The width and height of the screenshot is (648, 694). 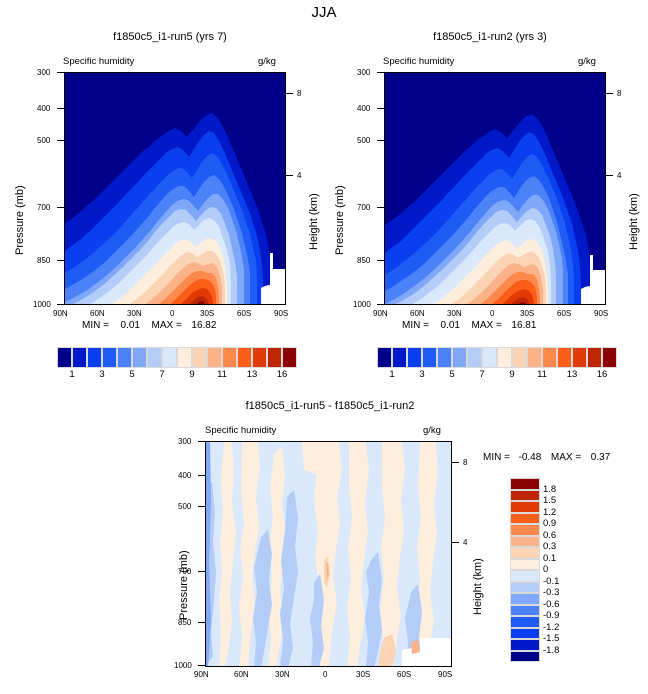 I want to click on panel-run2-ytick-1000: 1000, so click(x=362, y=304).